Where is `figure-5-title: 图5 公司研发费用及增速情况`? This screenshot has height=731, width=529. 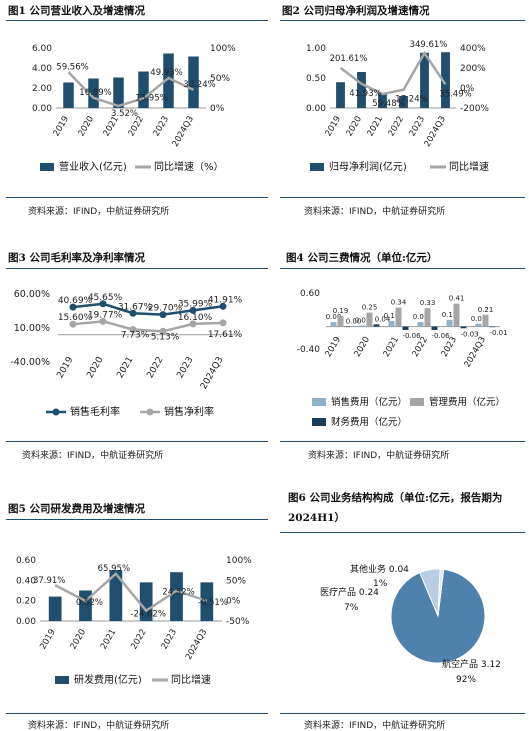
figure-5-title: 图5 公司研发费用及增速情况 is located at coordinates (76, 509).